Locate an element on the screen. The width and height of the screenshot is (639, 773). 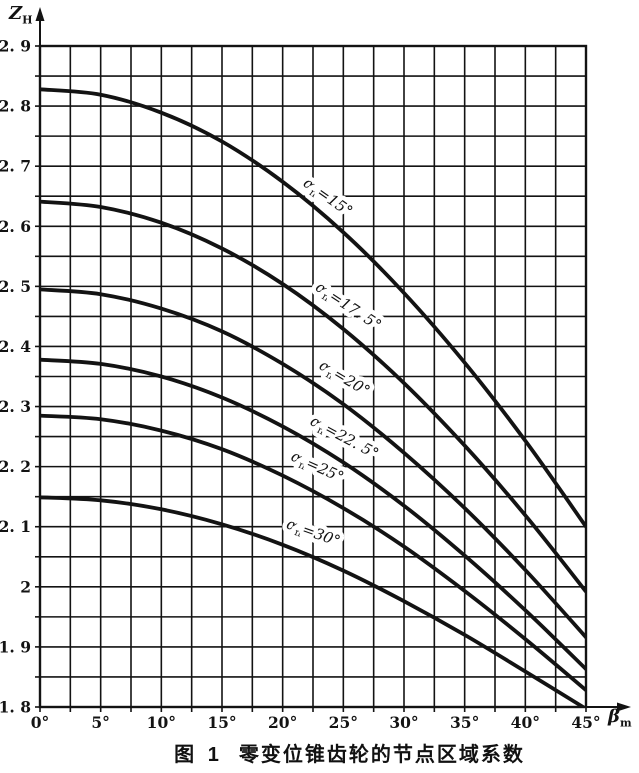
x-tick-label: 5° is located at coordinates (100, 722).